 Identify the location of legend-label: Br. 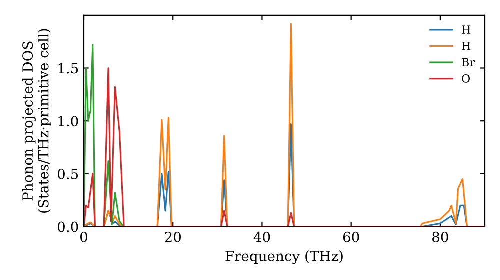
(468, 62).